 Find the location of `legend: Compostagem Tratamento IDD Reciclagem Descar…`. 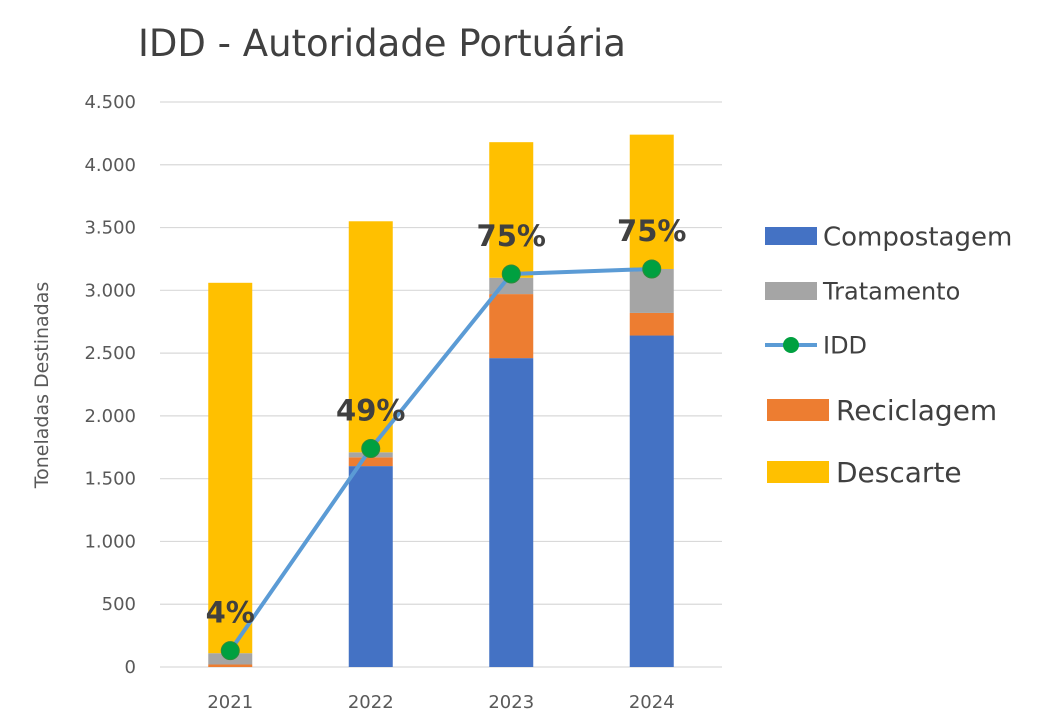

legend: Compostagem Tratamento IDD Reciclagem Descar… is located at coordinates (888, 355).